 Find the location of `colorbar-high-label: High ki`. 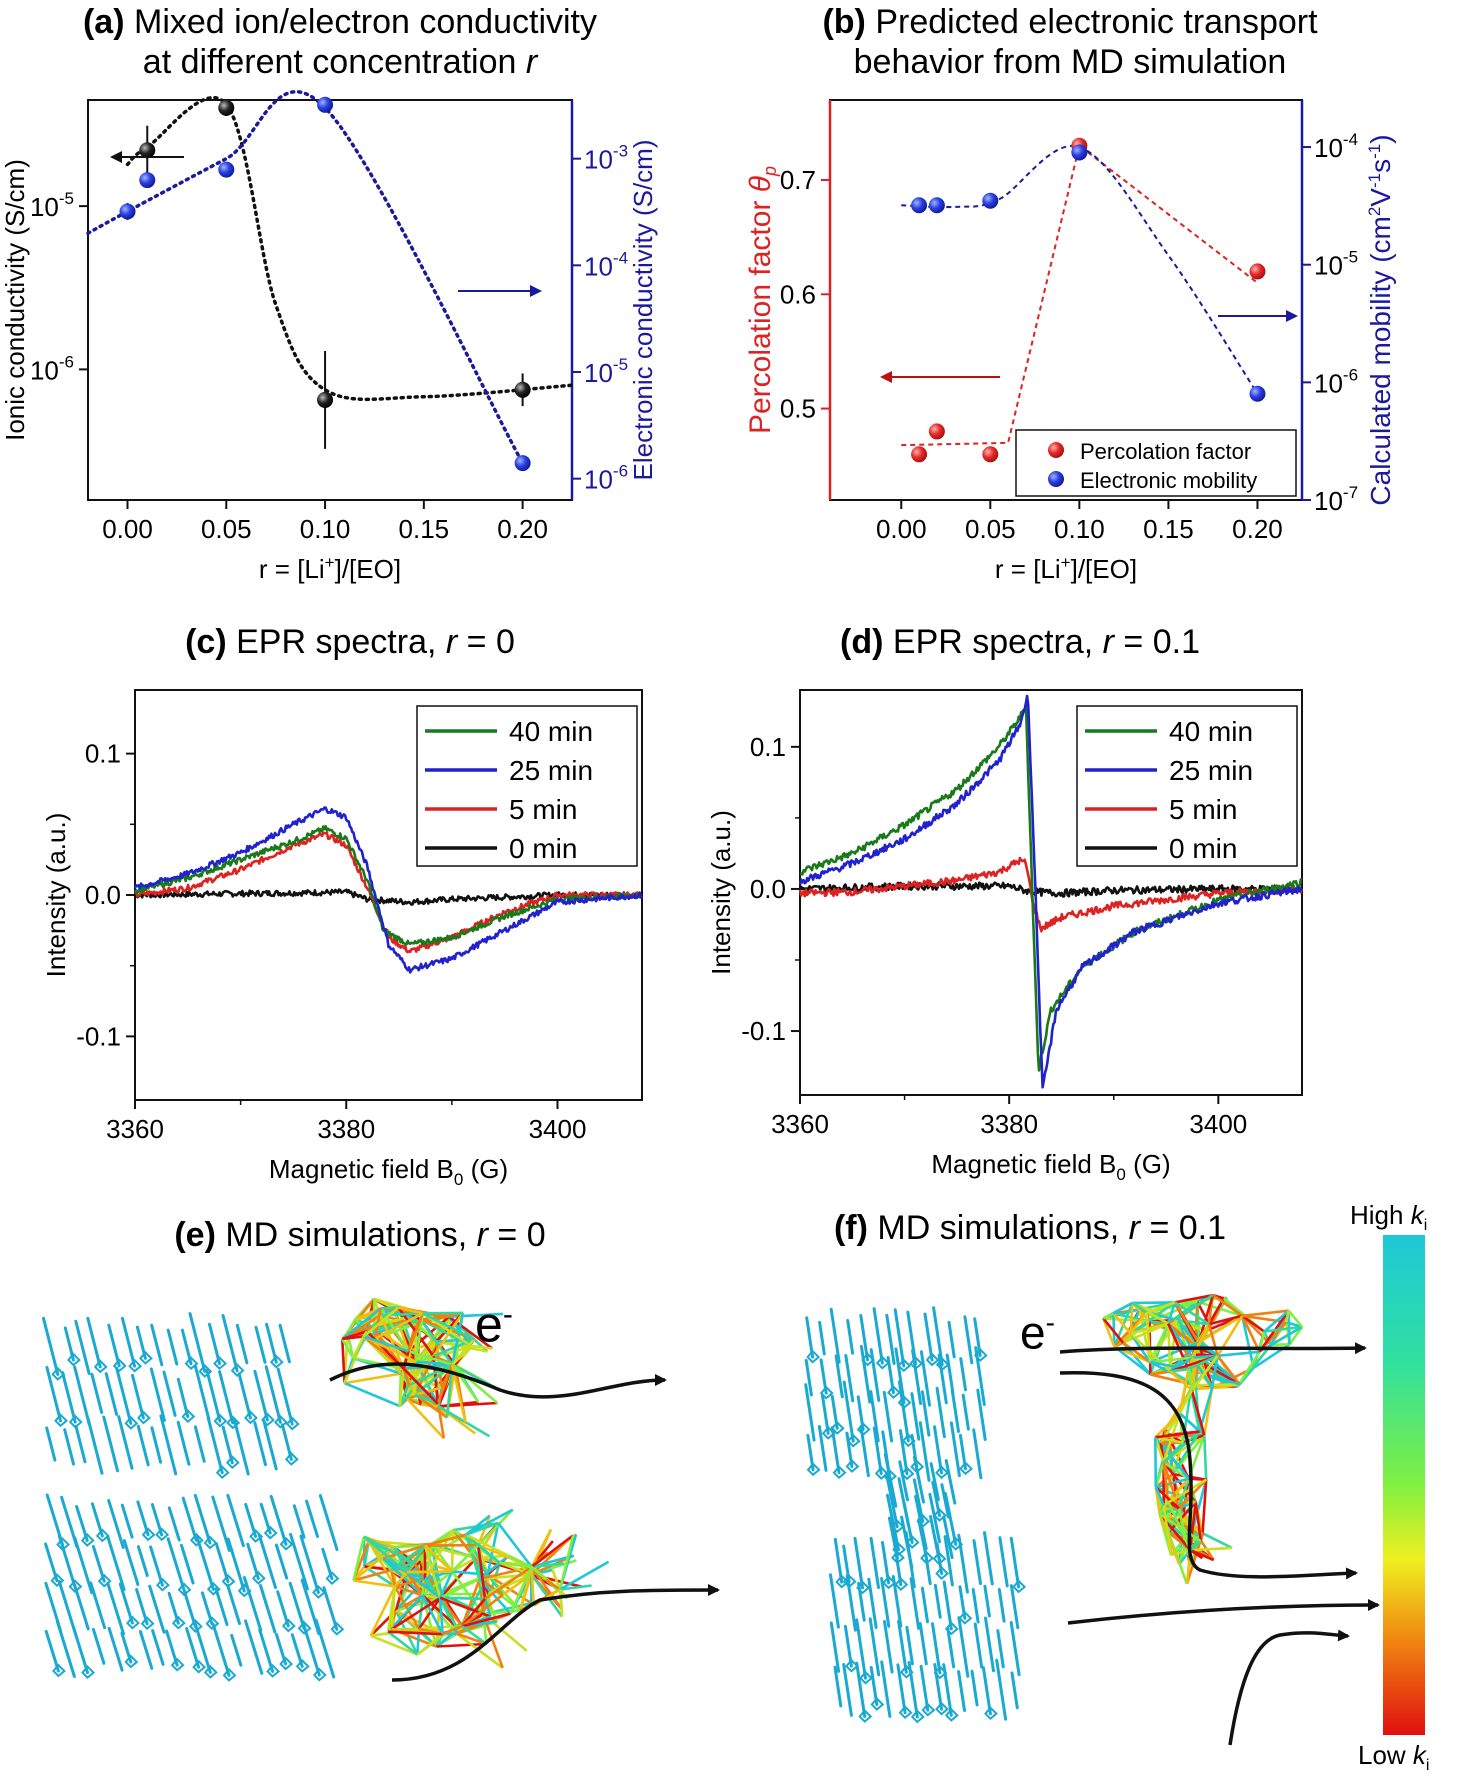

colorbar-high-label: High ki is located at coordinates (1388, 1217).